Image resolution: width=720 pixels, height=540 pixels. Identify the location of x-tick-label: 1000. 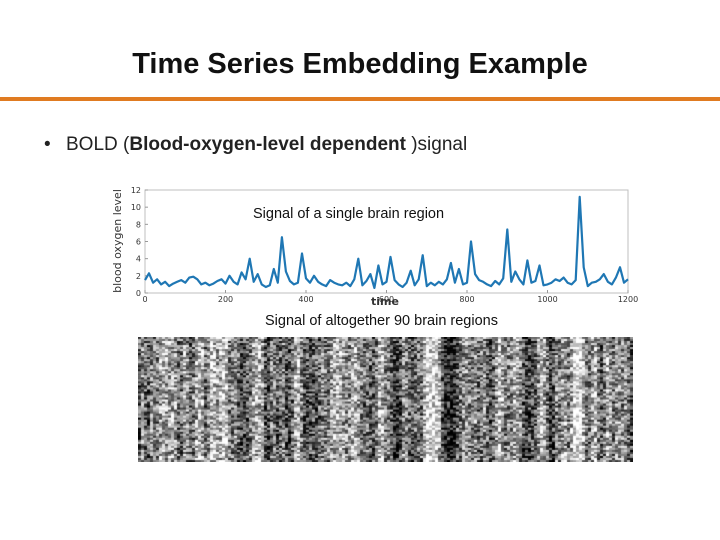
(547, 299).